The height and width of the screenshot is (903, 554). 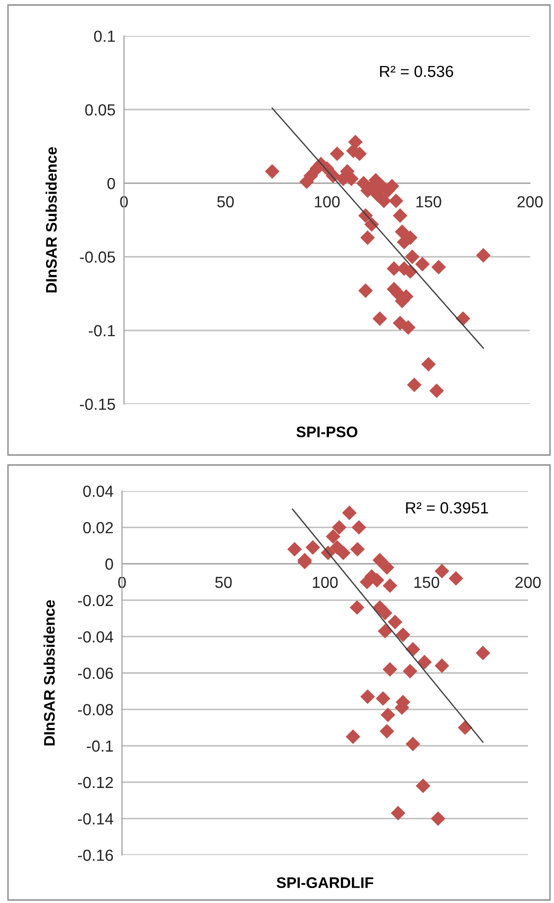 I want to click on y-tick-label: 0.02, so click(x=98, y=528).